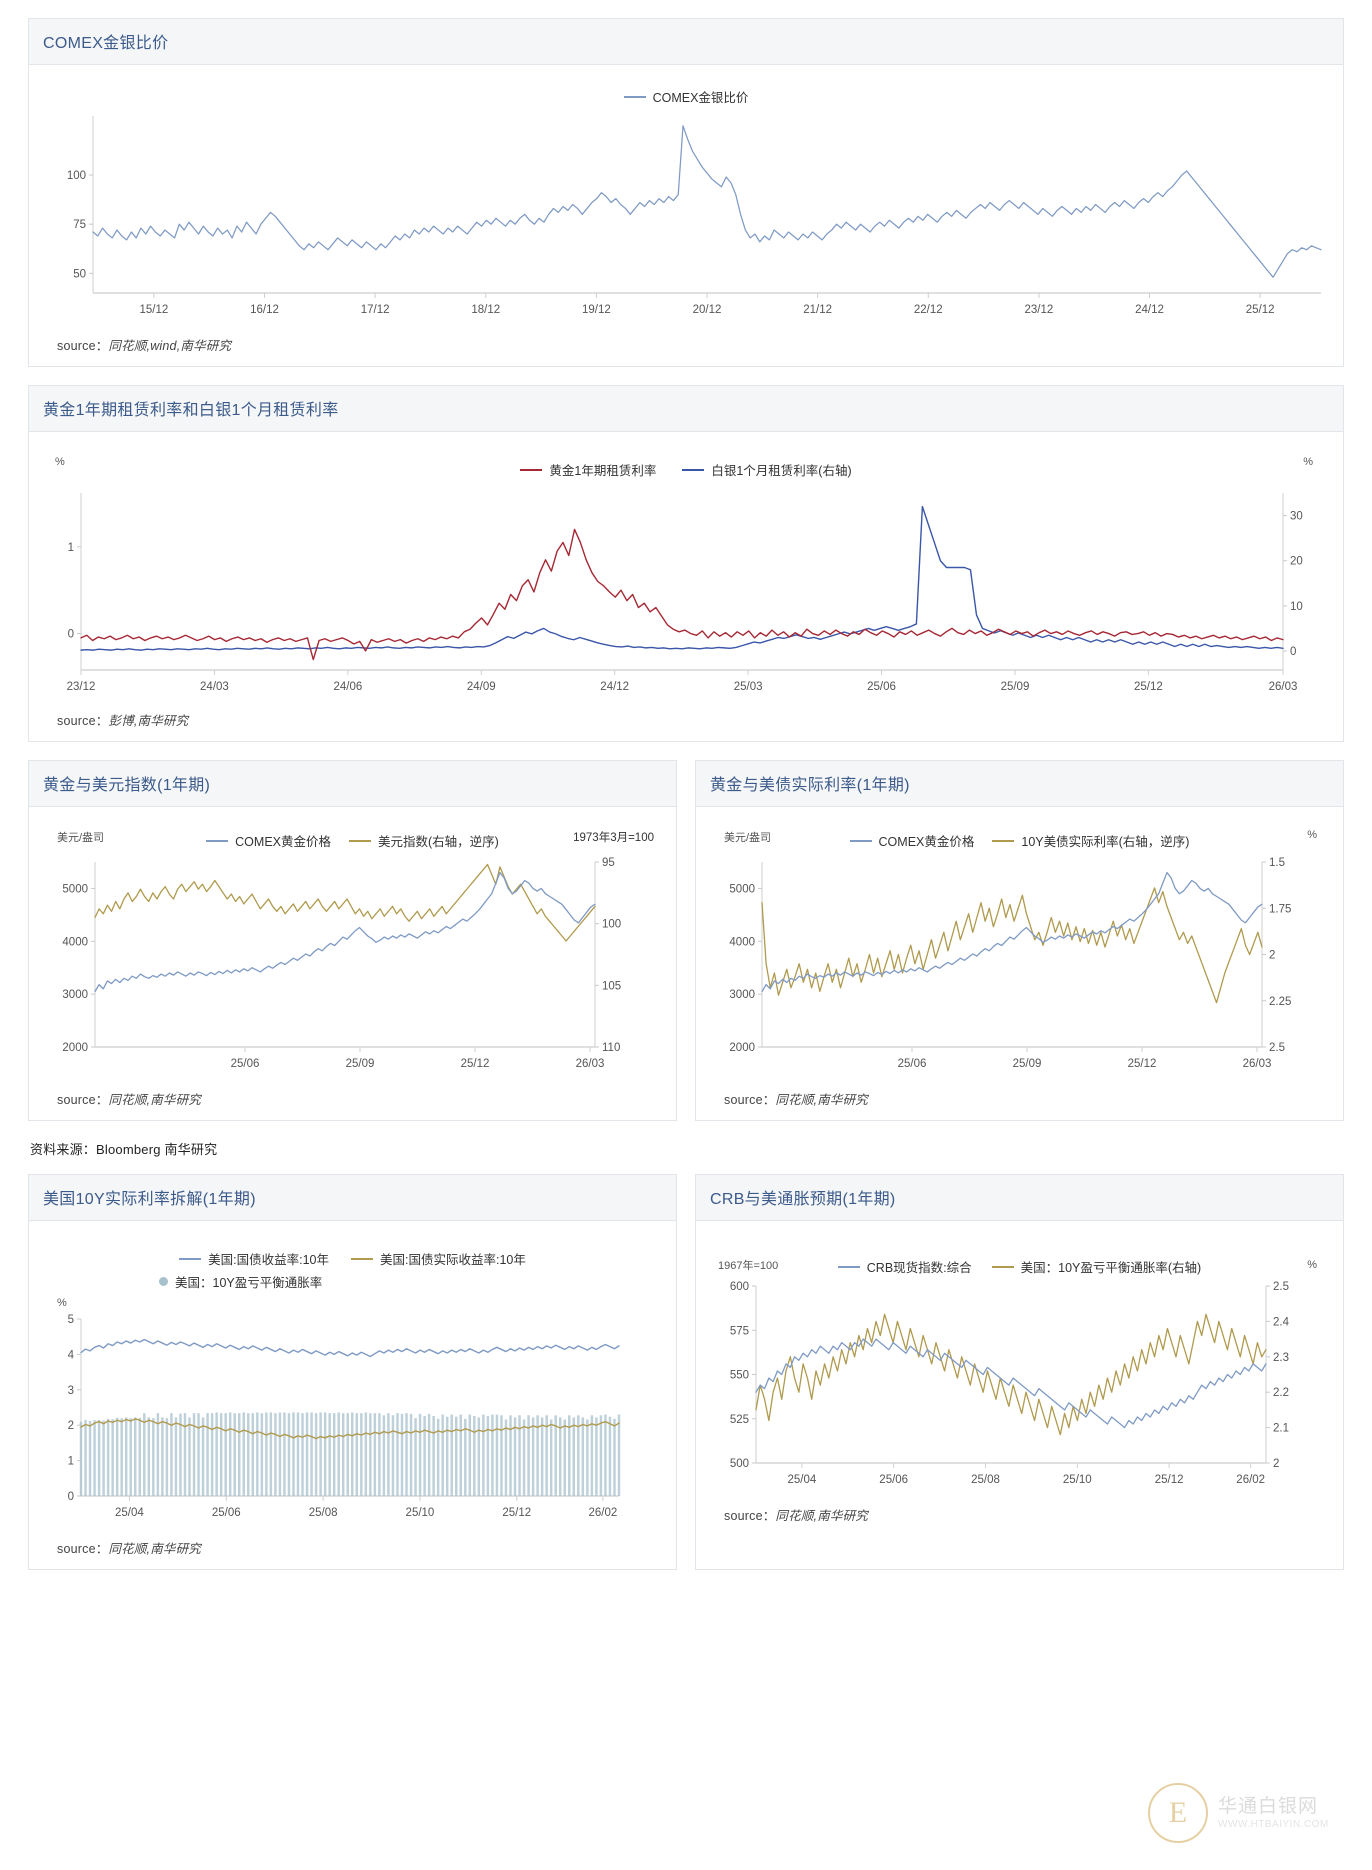 The height and width of the screenshot is (1870, 1372). I want to click on svg-text: 26/03, so click(1283, 687).